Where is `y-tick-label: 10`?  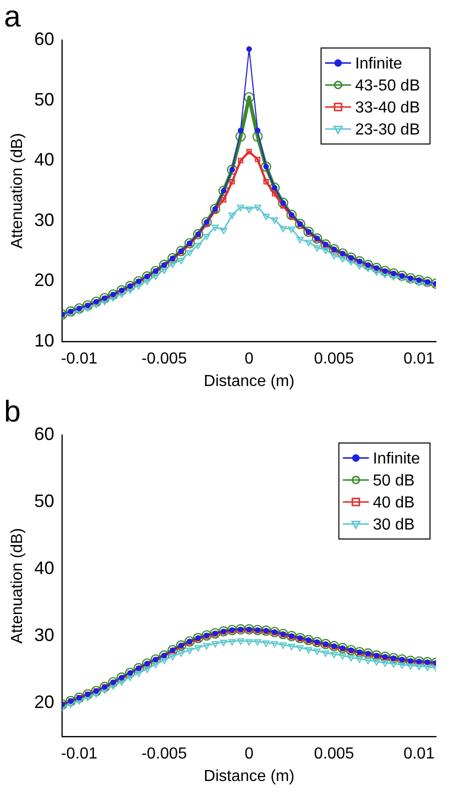 y-tick-label: 10 is located at coordinates (44, 340).